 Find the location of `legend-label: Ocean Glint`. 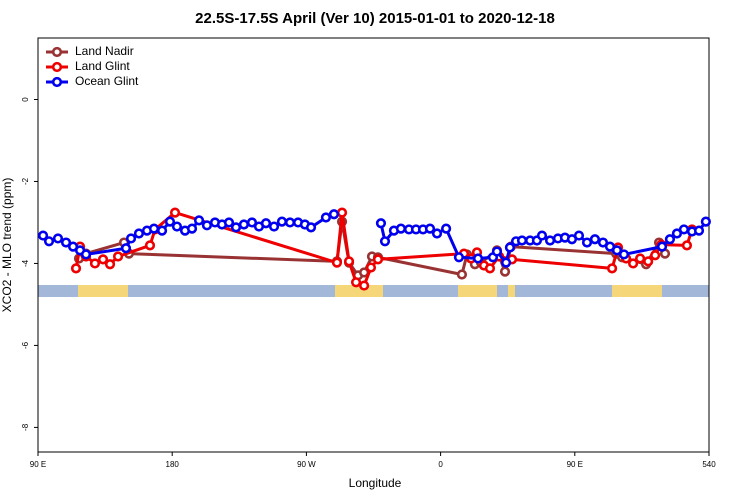

legend-label: Ocean Glint is located at coordinates (107, 81).